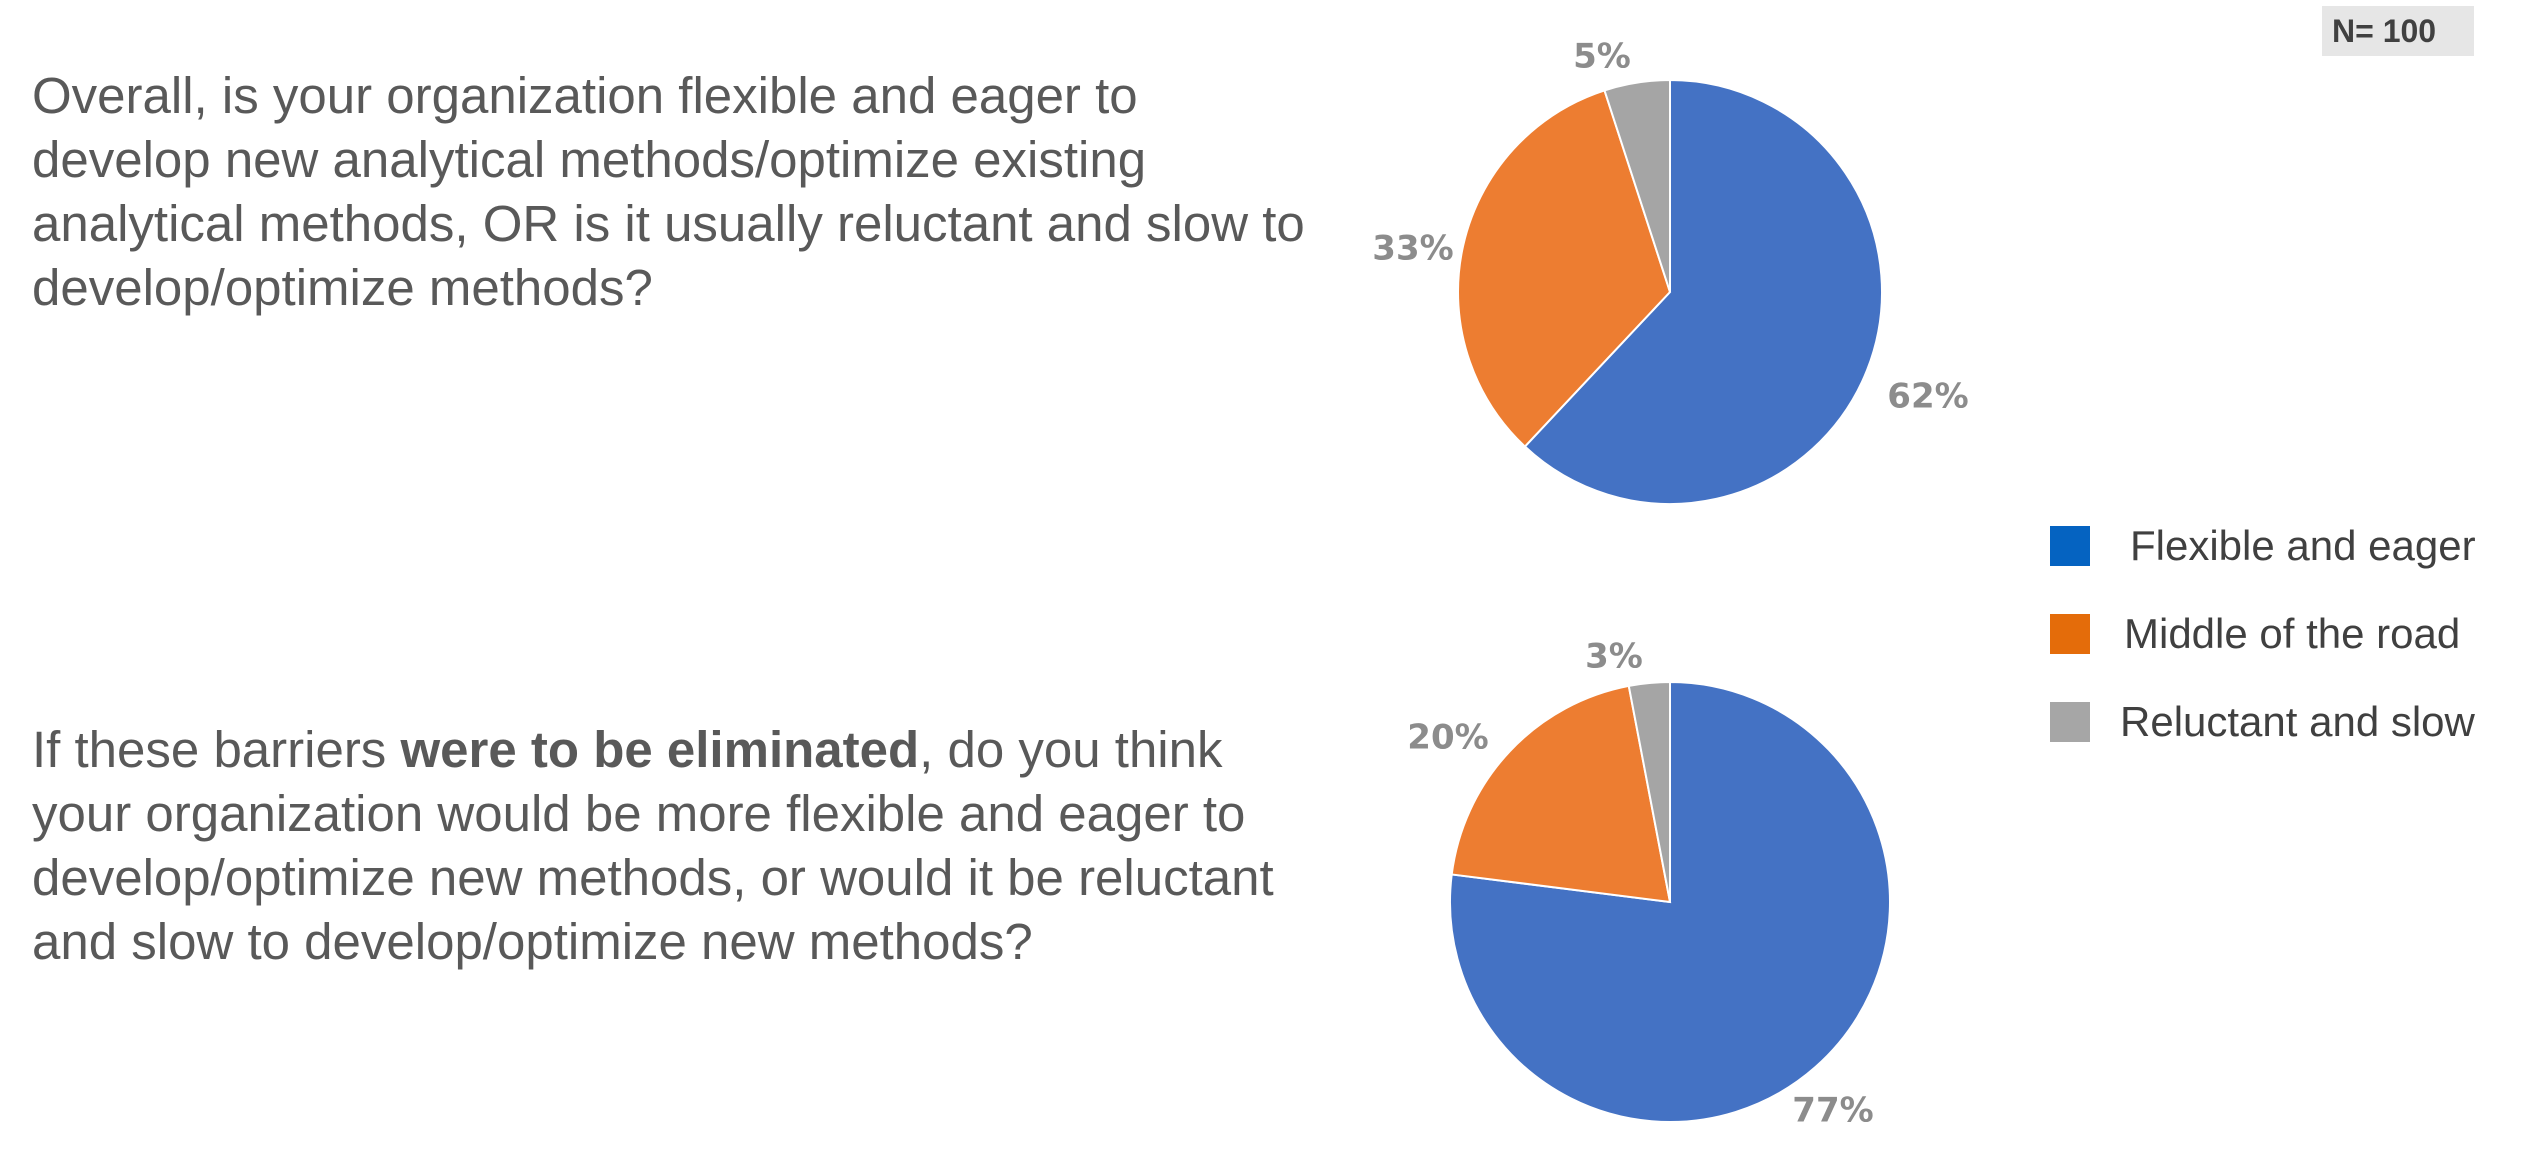 The width and height of the screenshot is (2530, 1171). Describe the element at coordinates (2070, 634) in the screenshot. I see `legend-swatch-middle-of-the-road` at that location.